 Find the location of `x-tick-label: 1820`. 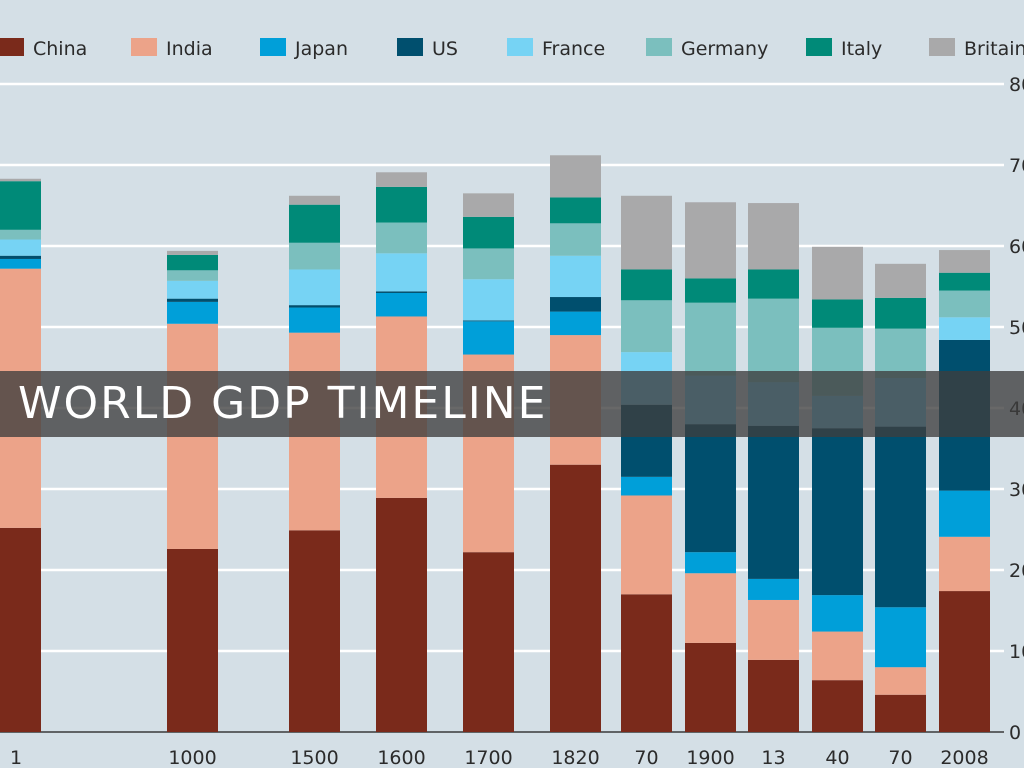

x-tick-label: 1820 is located at coordinates (575, 757).